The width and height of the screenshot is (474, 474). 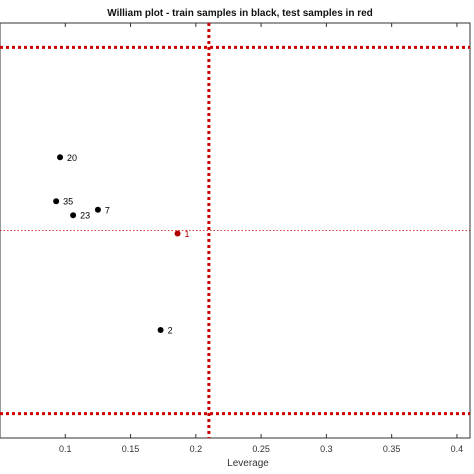 What do you see at coordinates (72, 158) in the screenshot?
I see `train-sample-label: 20` at bounding box center [72, 158].